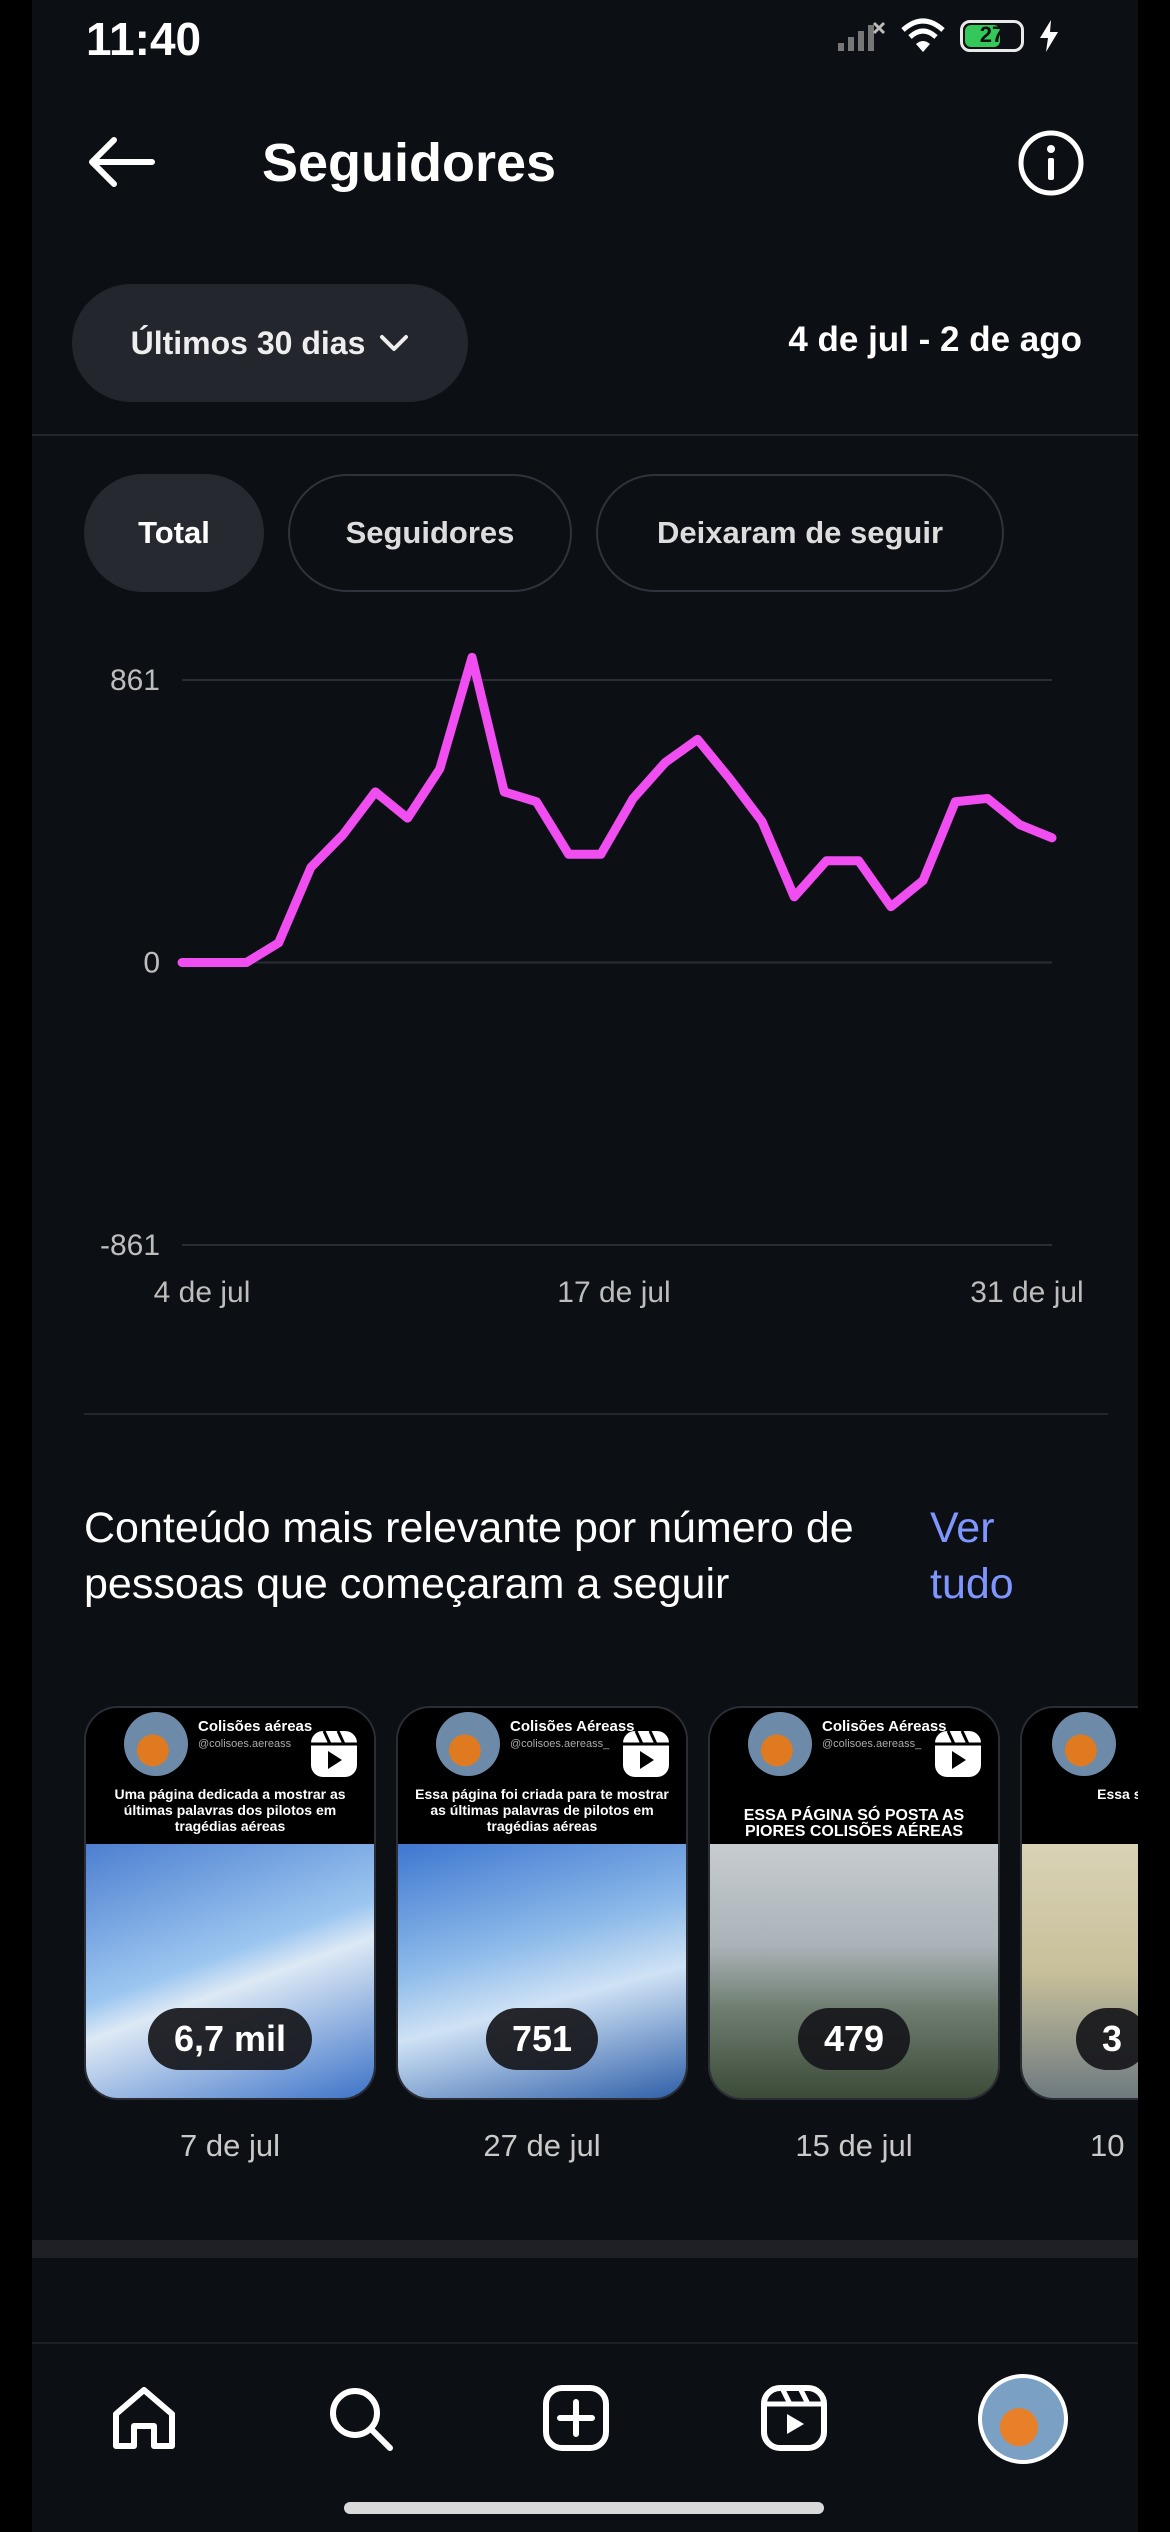 The image size is (1170, 2532). I want to click on status-icons: 27, so click(948, 36).